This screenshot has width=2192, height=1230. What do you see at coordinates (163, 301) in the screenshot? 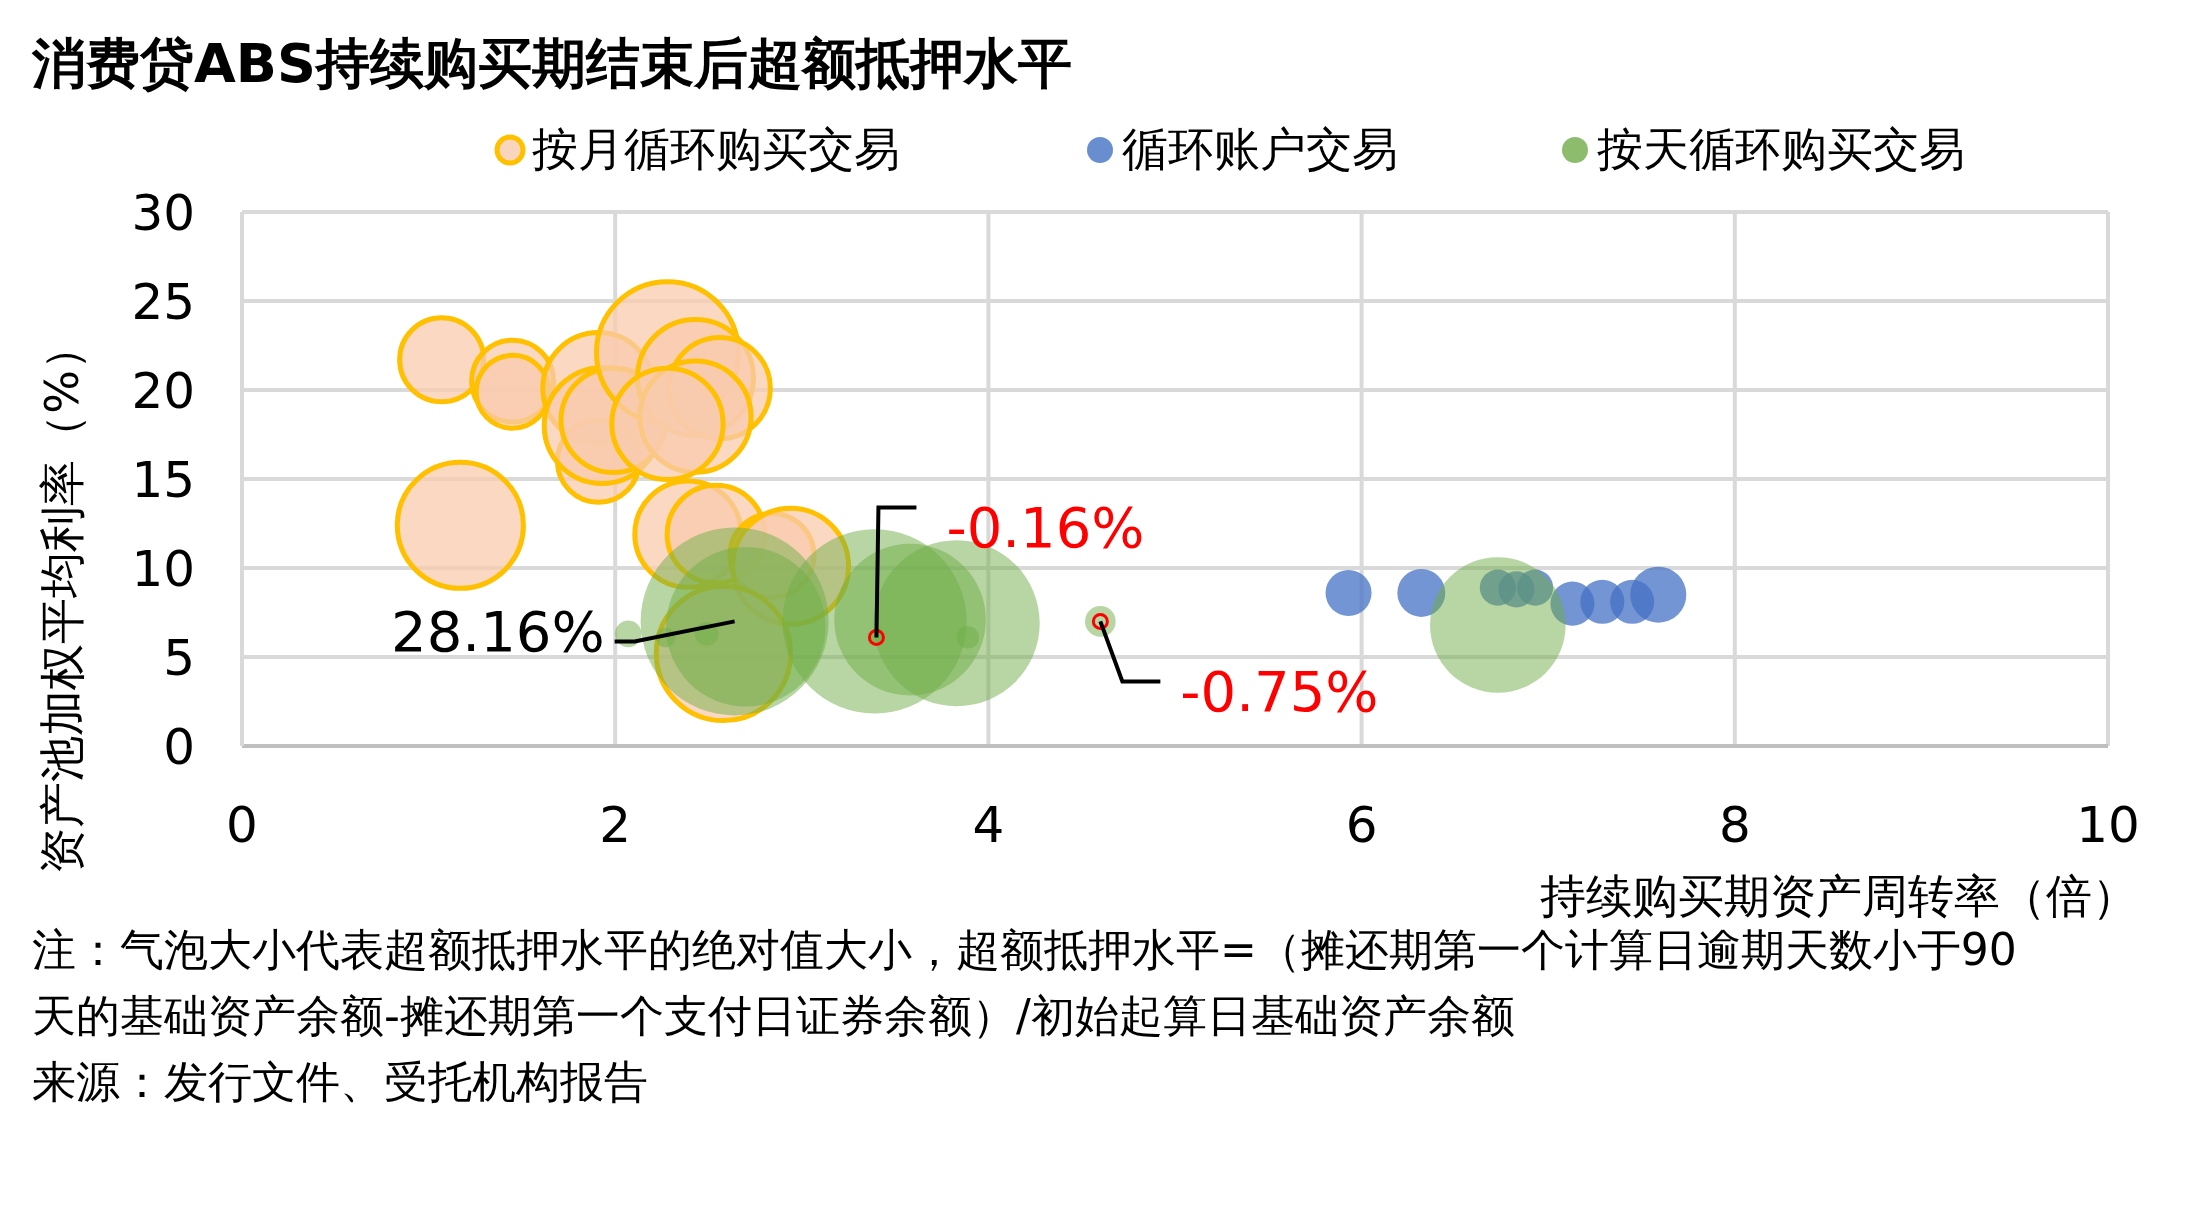
I see `y-tick-label: 25` at bounding box center [163, 301].